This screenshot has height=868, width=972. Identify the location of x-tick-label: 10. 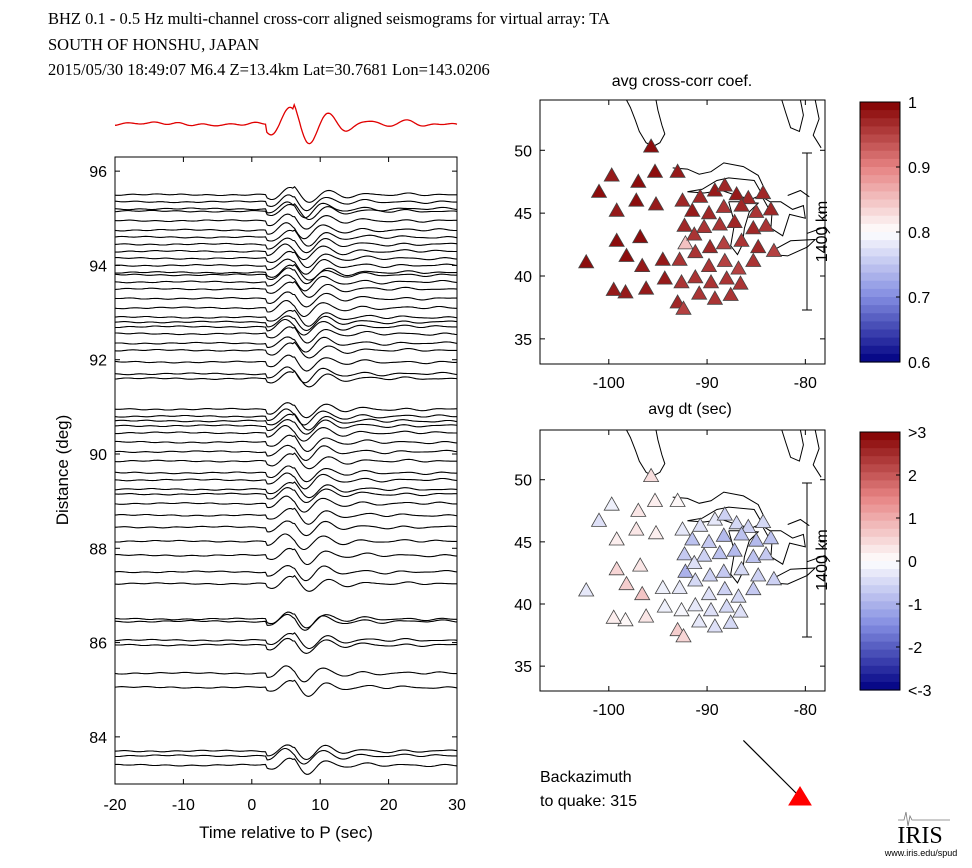
(320, 805).